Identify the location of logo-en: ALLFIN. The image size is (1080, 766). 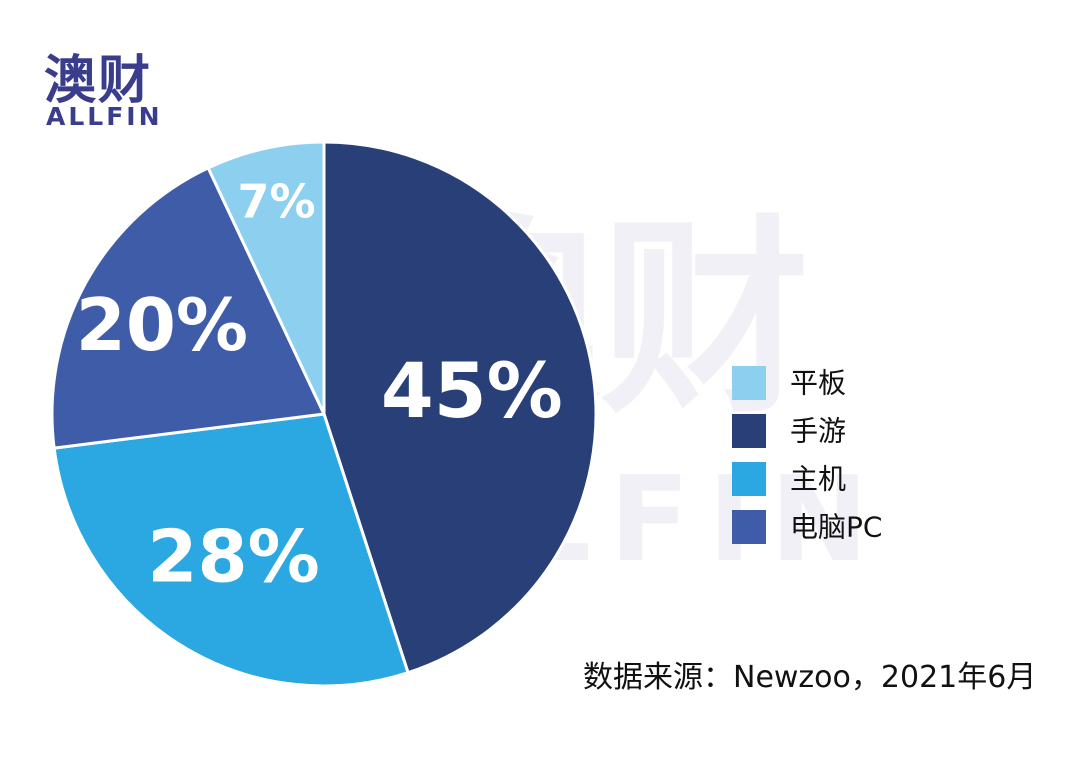
(104, 116).